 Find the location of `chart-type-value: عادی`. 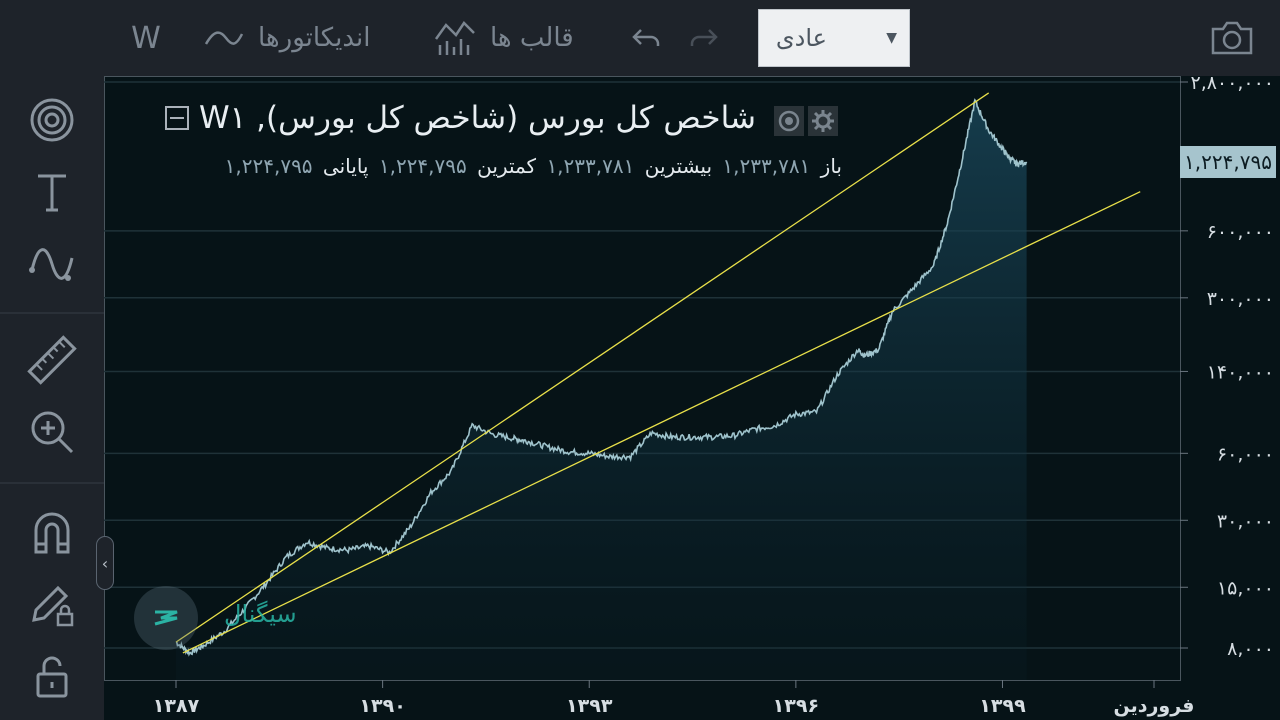

chart-type-value: عادی is located at coordinates (801, 38).